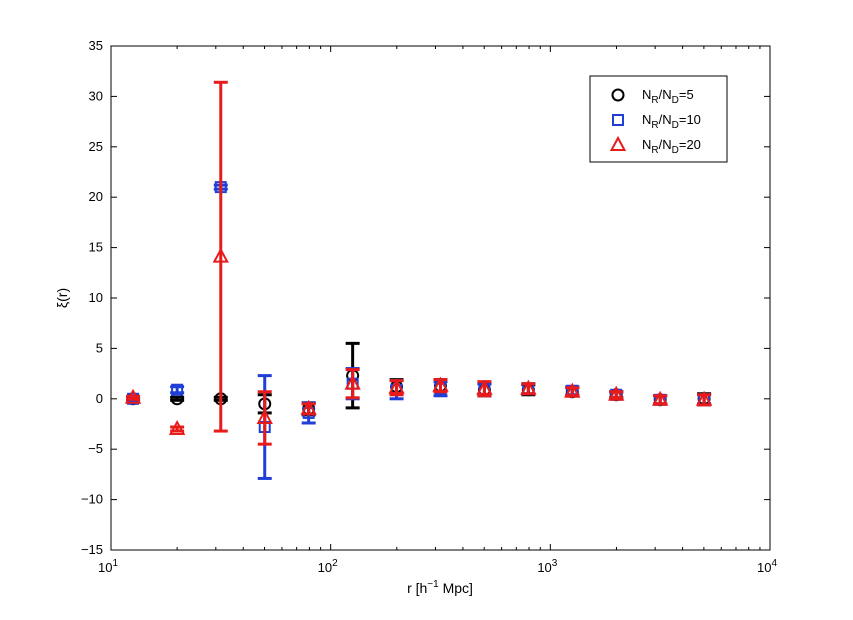 Image resolution: width=853 pixels, height=620 pixels. I want to click on y-tick-label: 15, so click(96, 247).